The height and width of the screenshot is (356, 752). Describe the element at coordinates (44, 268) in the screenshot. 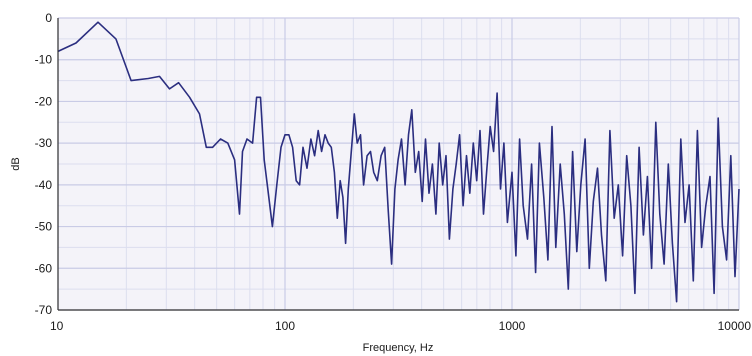

I see `y-tick-label: -60` at that location.